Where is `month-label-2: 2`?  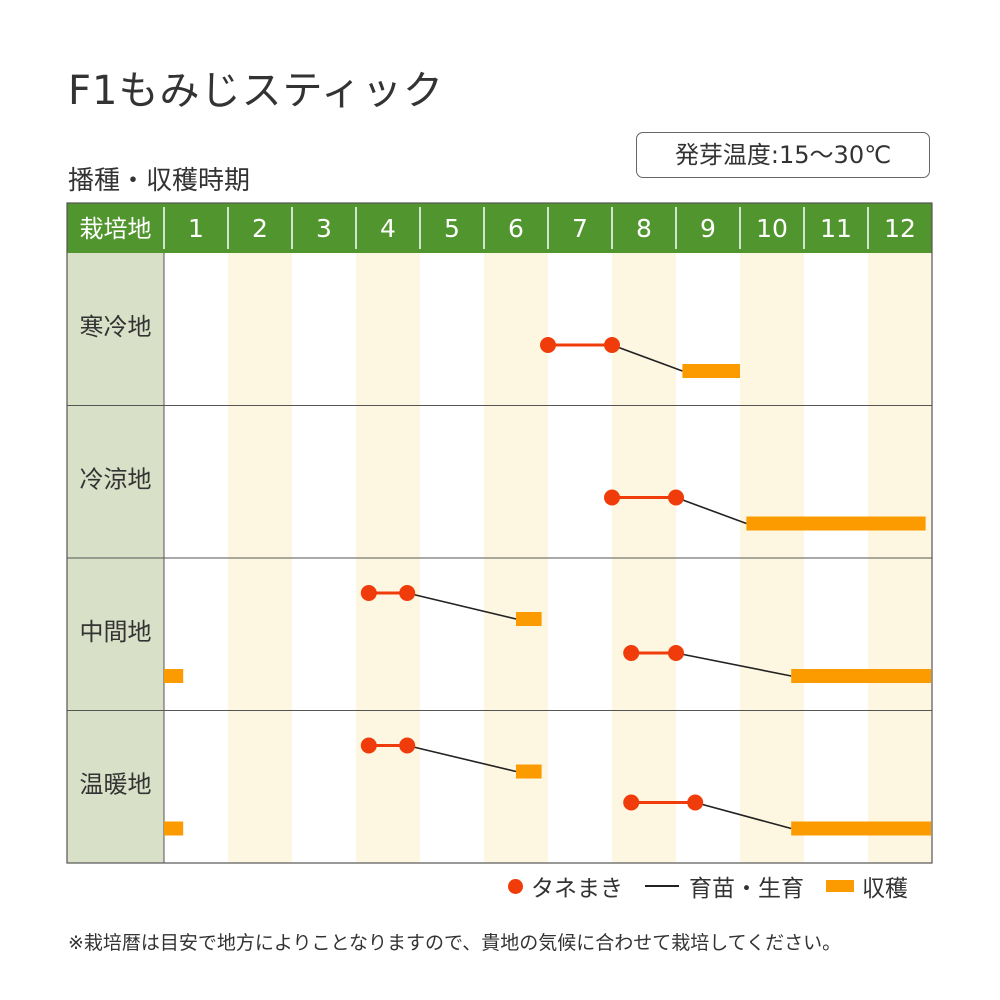 month-label-2: 2 is located at coordinates (260, 228).